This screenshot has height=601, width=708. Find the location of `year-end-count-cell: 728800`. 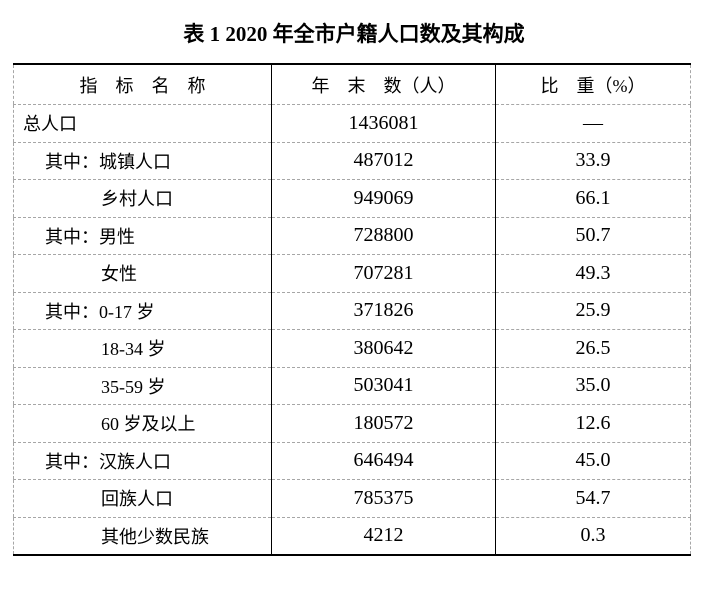

year-end-count-cell: 728800 is located at coordinates (383, 236).